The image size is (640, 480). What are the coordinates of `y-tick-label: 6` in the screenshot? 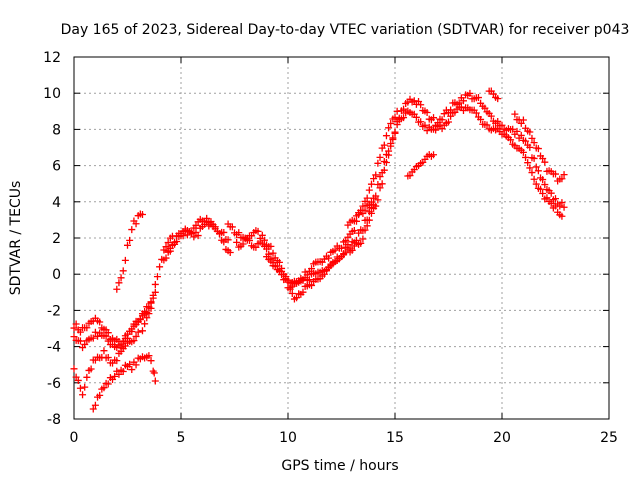 It's located at (56, 167).